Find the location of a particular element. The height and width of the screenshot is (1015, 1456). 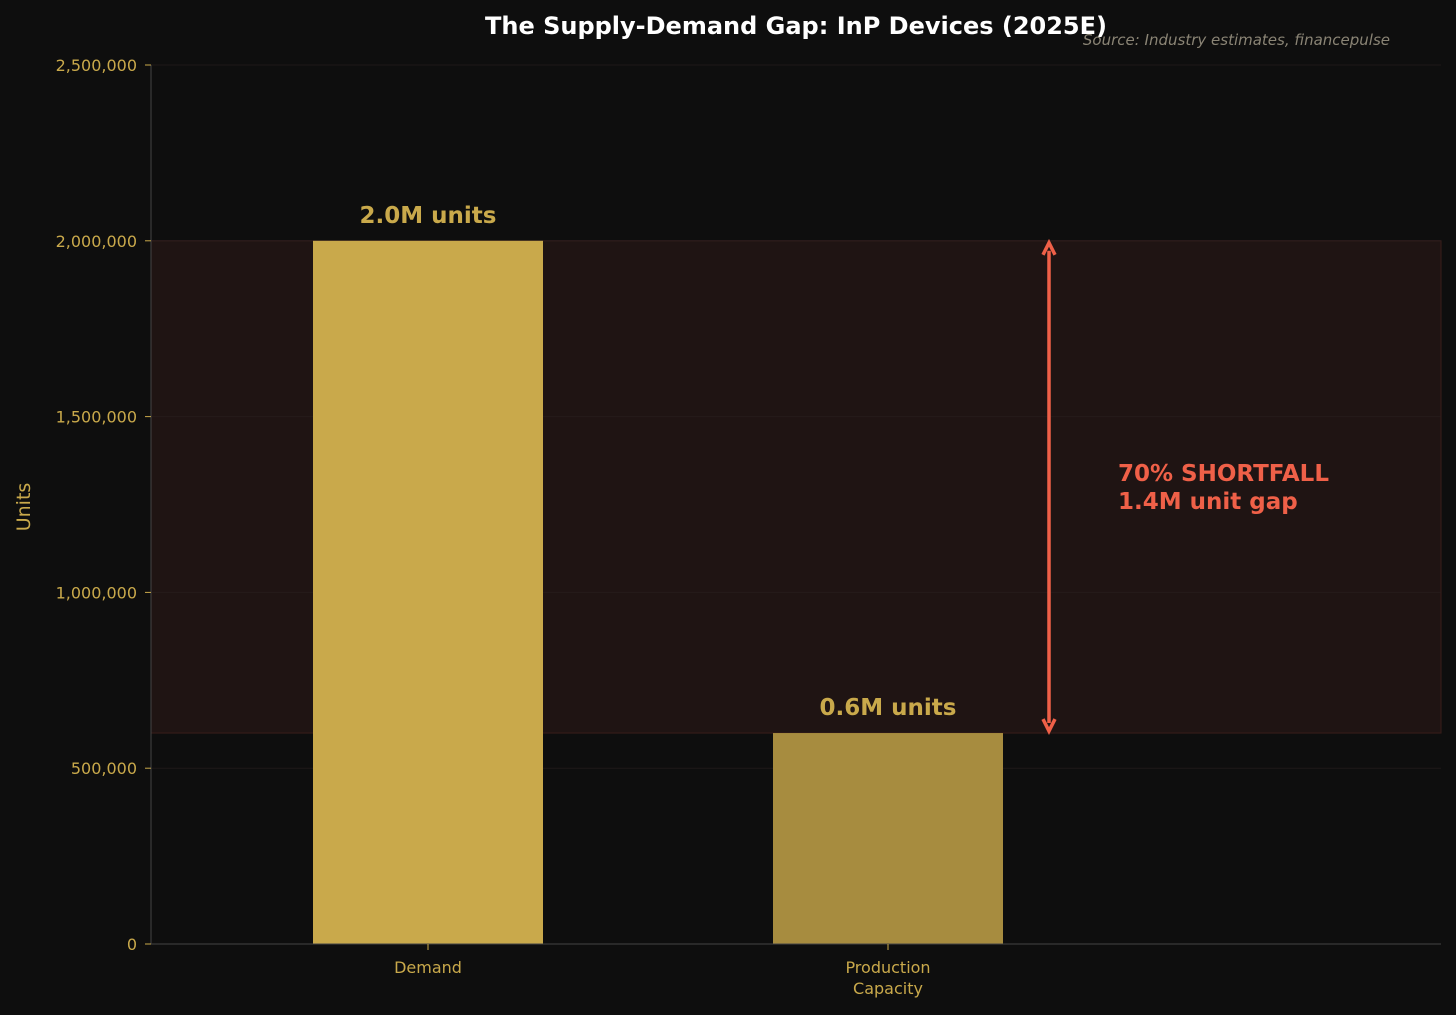

source-note: Source: Industry estimates, financepulse is located at coordinates (1236, 40).